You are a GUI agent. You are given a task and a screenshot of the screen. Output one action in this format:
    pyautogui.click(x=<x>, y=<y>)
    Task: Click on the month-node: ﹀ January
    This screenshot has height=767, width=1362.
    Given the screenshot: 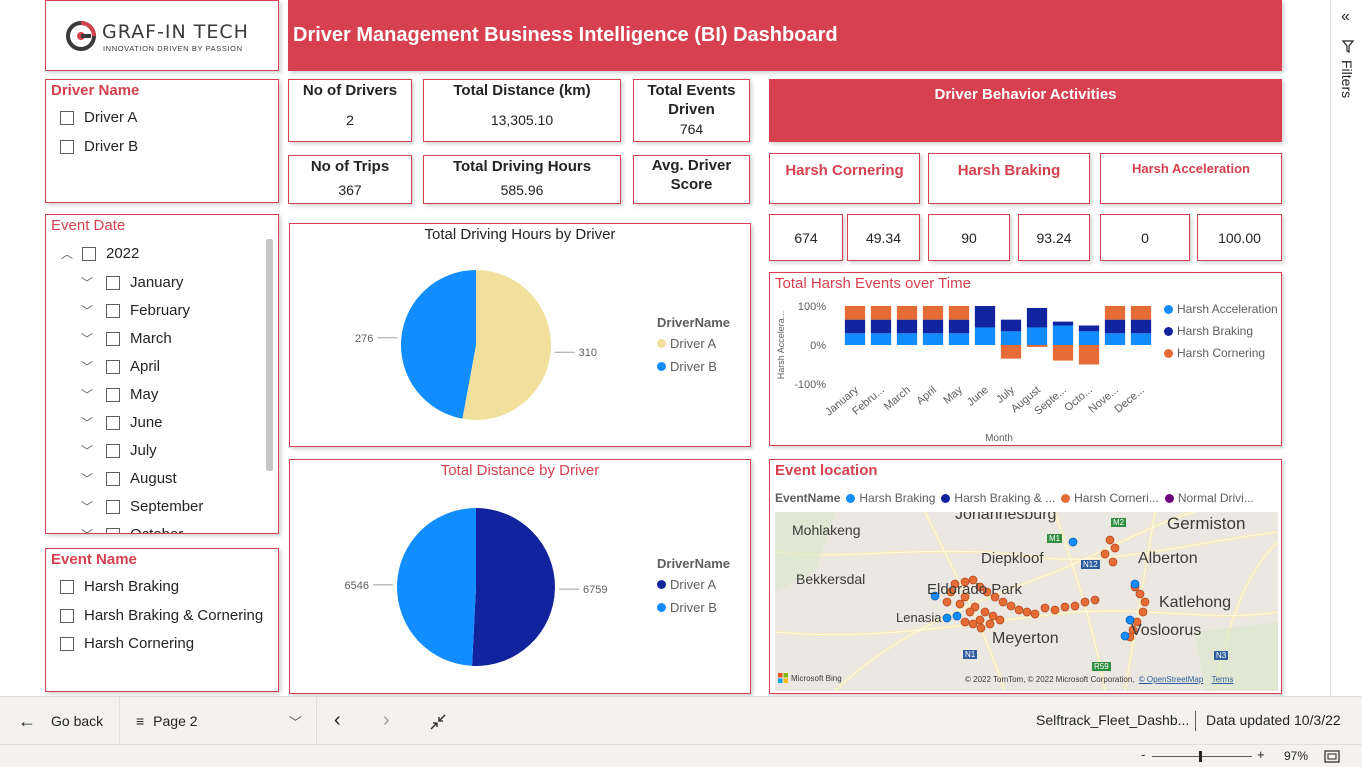 What is the action you would take?
    pyautogui.click(x=131, y=282)
    